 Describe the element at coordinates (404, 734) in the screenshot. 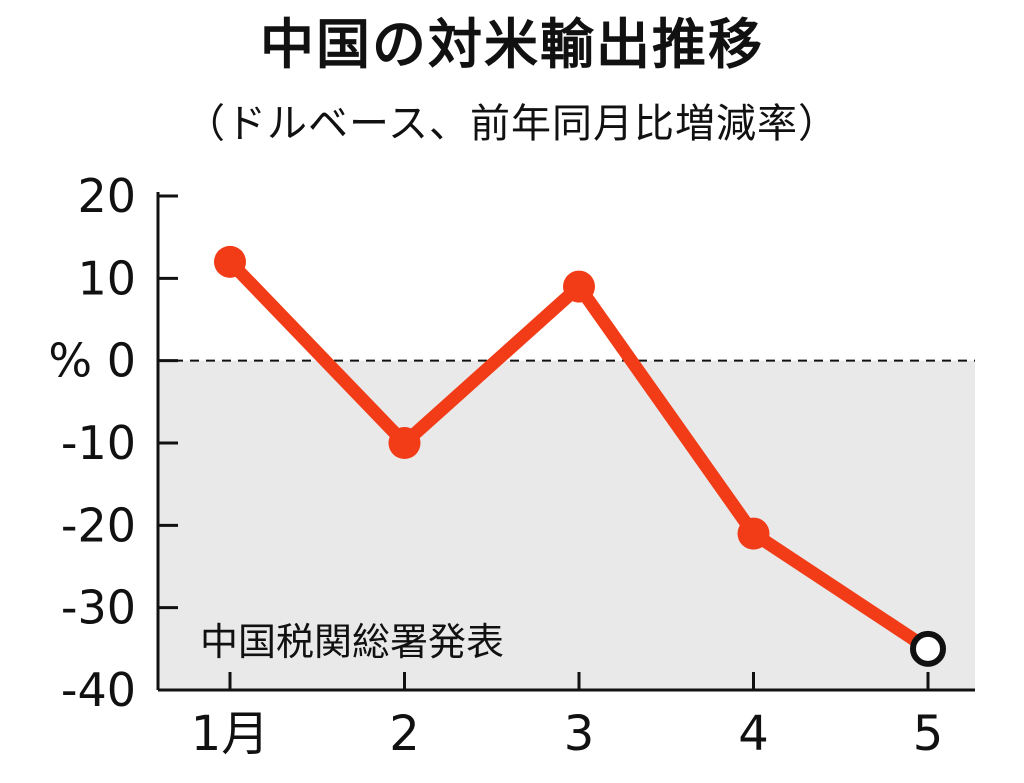

I see `x-tick-label: 2` at that location.